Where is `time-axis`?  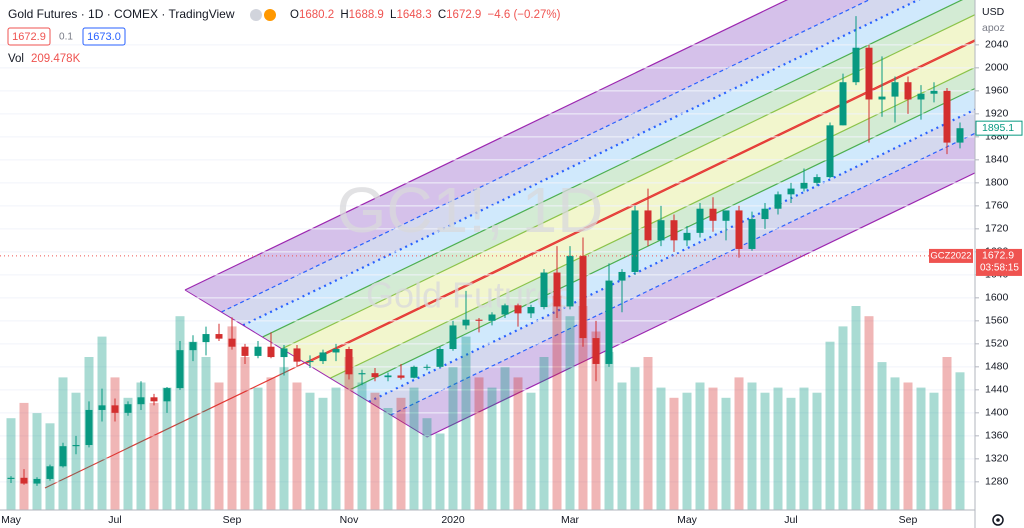 time-axis is located at coordinates (487, 519).